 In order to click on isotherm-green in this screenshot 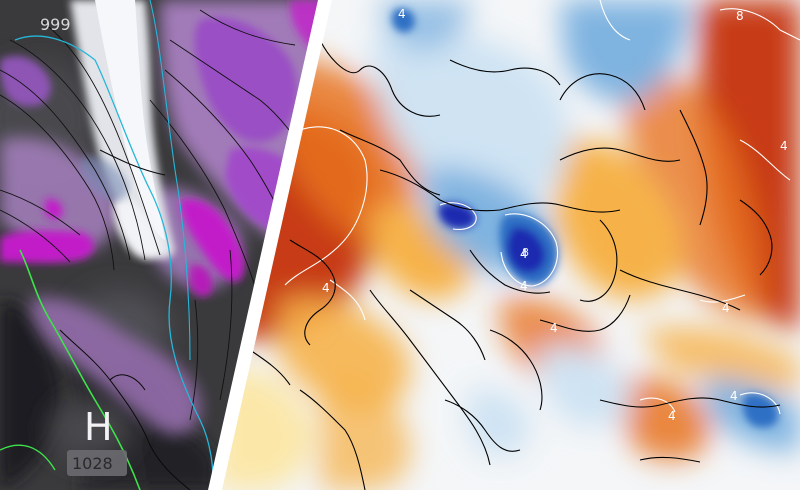, I will do `click(80, 369)`.